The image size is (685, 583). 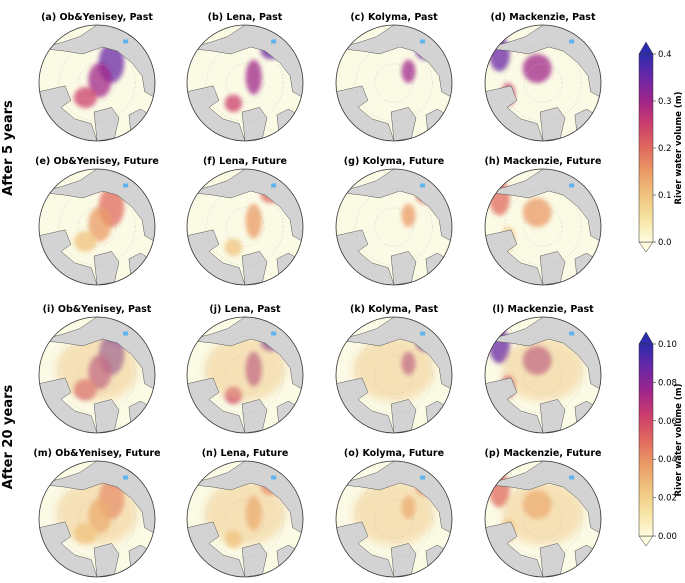 What do you see at coordinates (665, 243) in the screenshot?
I see `colorbar-tick-label: 0.0` at bounding box center [665, 243].